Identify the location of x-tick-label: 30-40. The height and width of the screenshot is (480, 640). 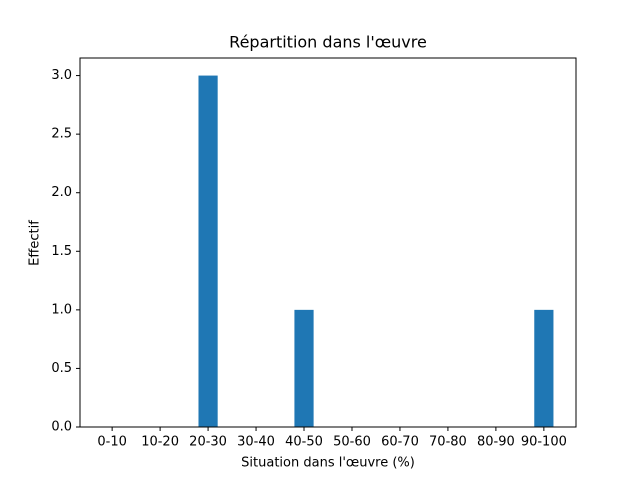
(256, 442).